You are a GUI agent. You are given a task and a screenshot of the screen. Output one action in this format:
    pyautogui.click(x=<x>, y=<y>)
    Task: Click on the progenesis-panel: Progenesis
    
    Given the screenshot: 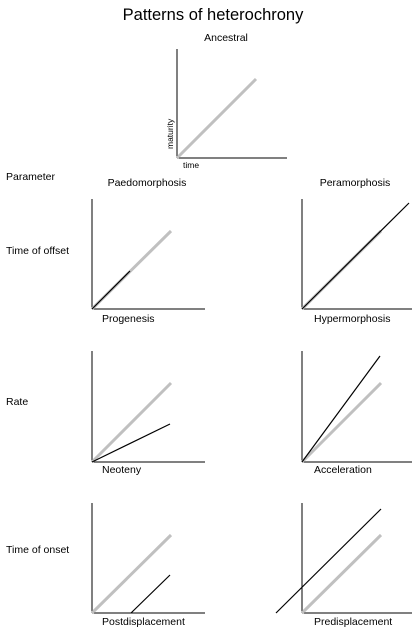 What is the action you would take?
    pyautogui.click(x=147, y=262)
    